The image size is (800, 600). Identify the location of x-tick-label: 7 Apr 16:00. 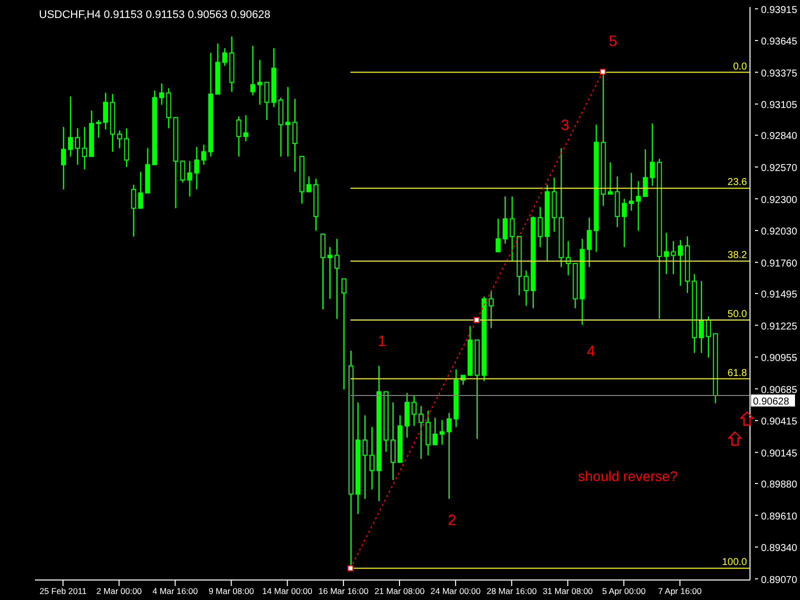
(680, 591).